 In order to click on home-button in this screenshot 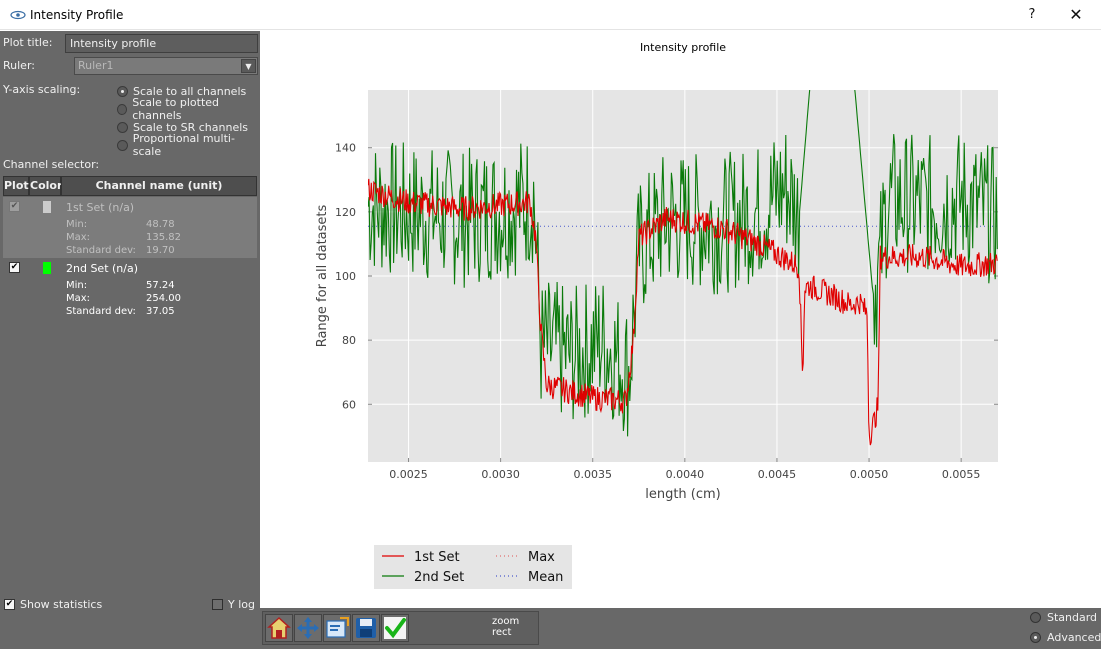, I will do `click(279, 628)`.